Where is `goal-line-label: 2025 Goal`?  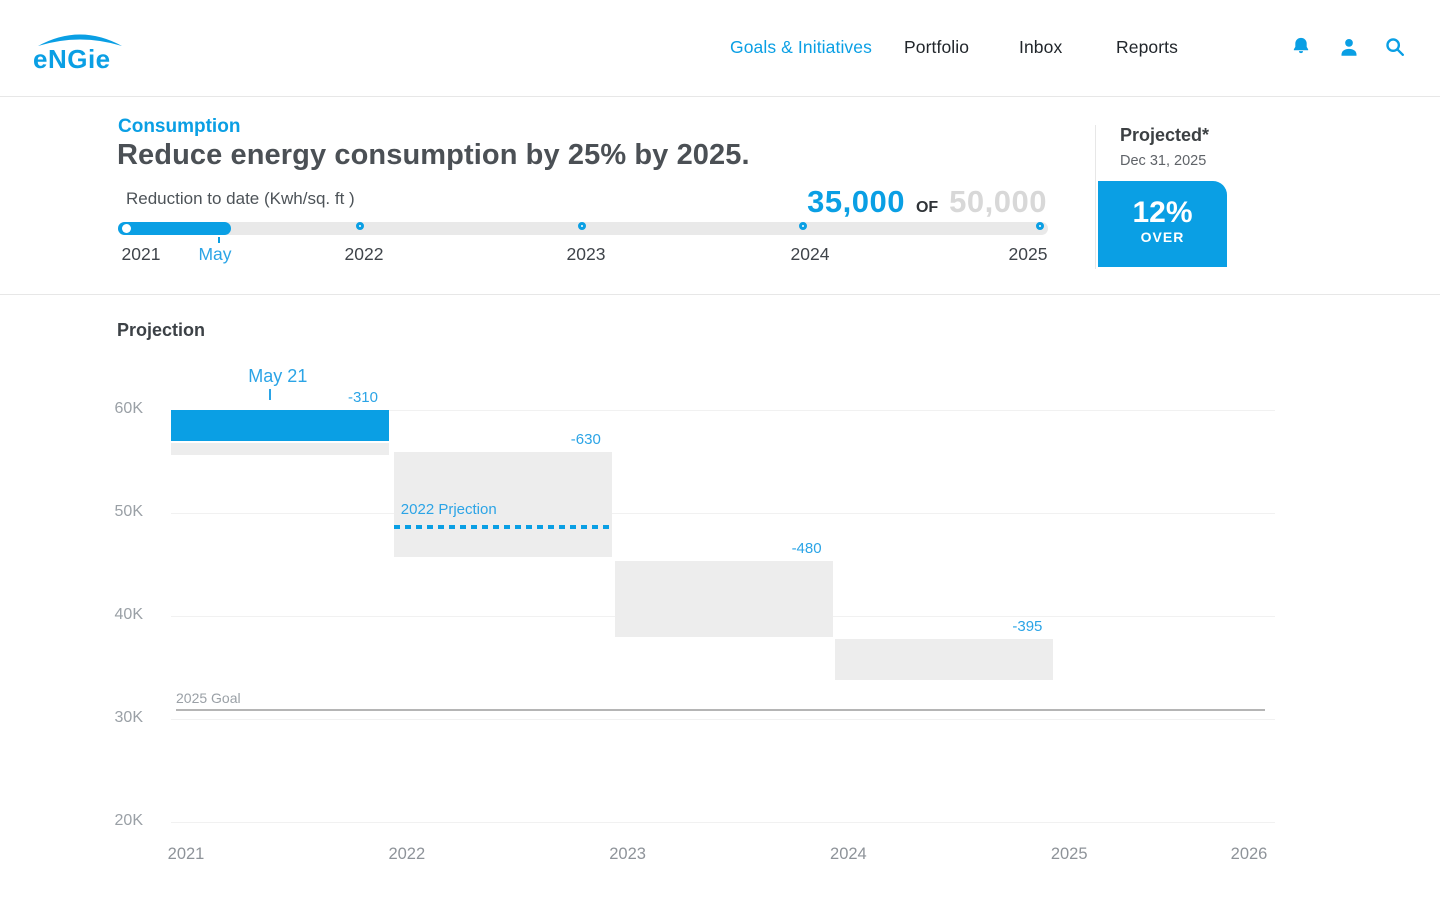 goal-line-label: 2025 Goal is located at coordinates (208, 697).